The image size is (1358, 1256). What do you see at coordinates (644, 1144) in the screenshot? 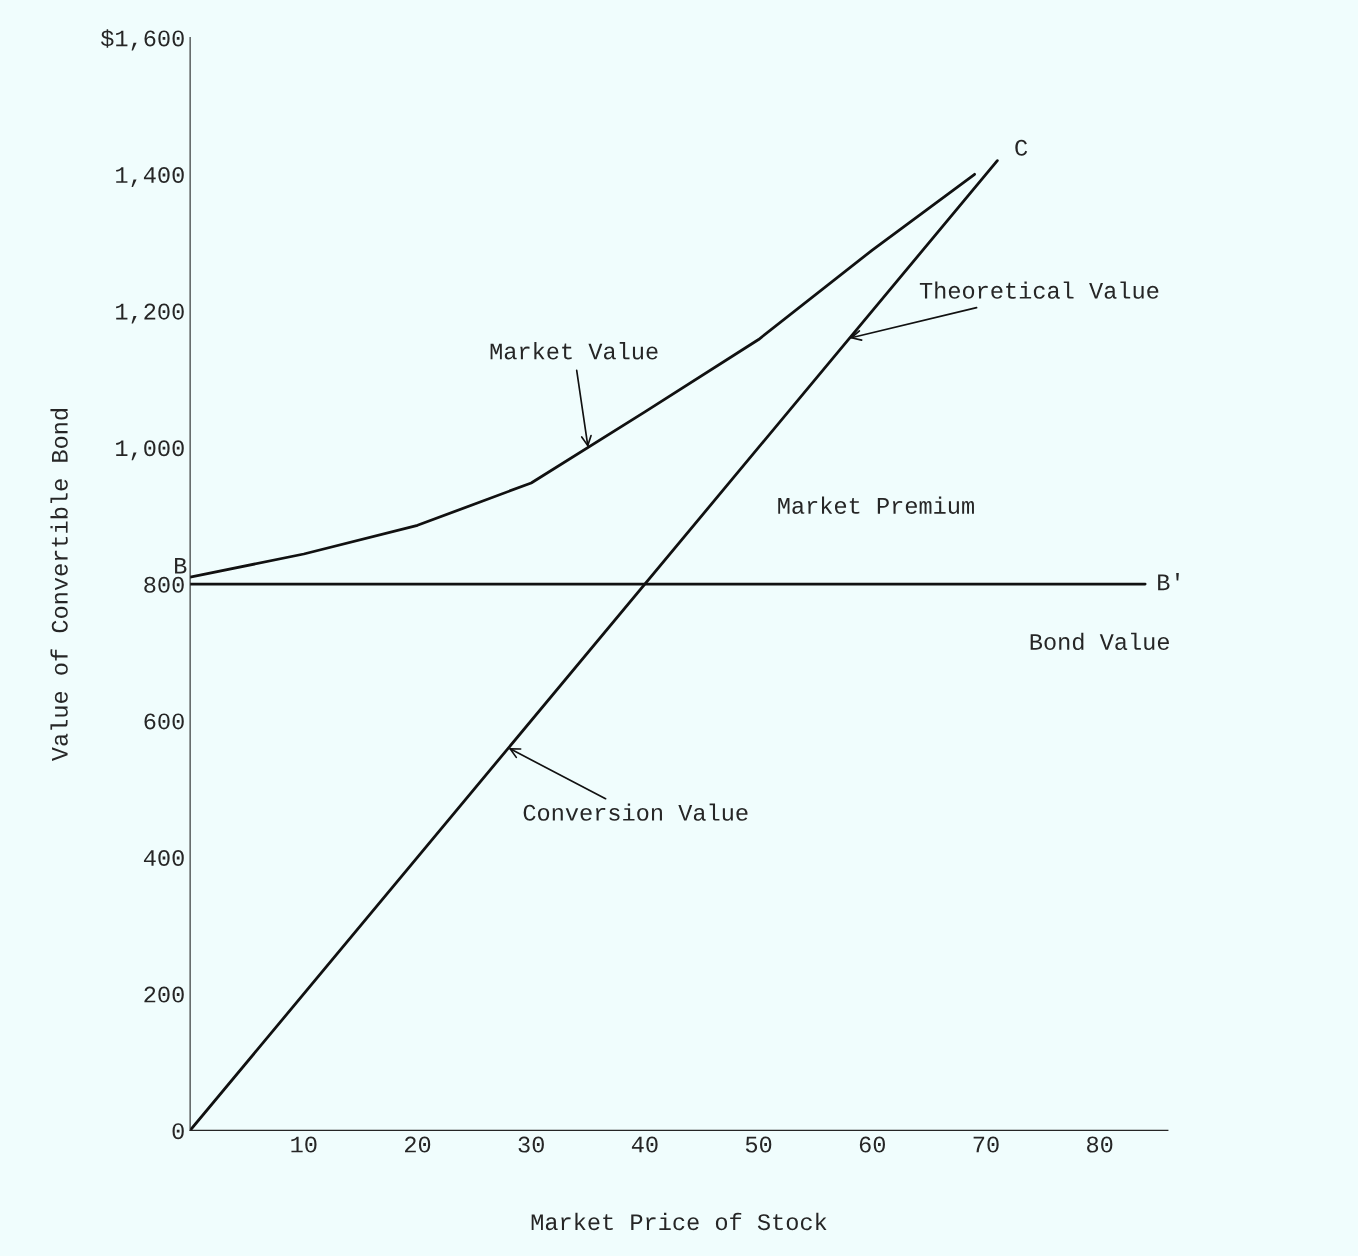
I see `x-tick-label: 40` at bounding box center [644, 1144].